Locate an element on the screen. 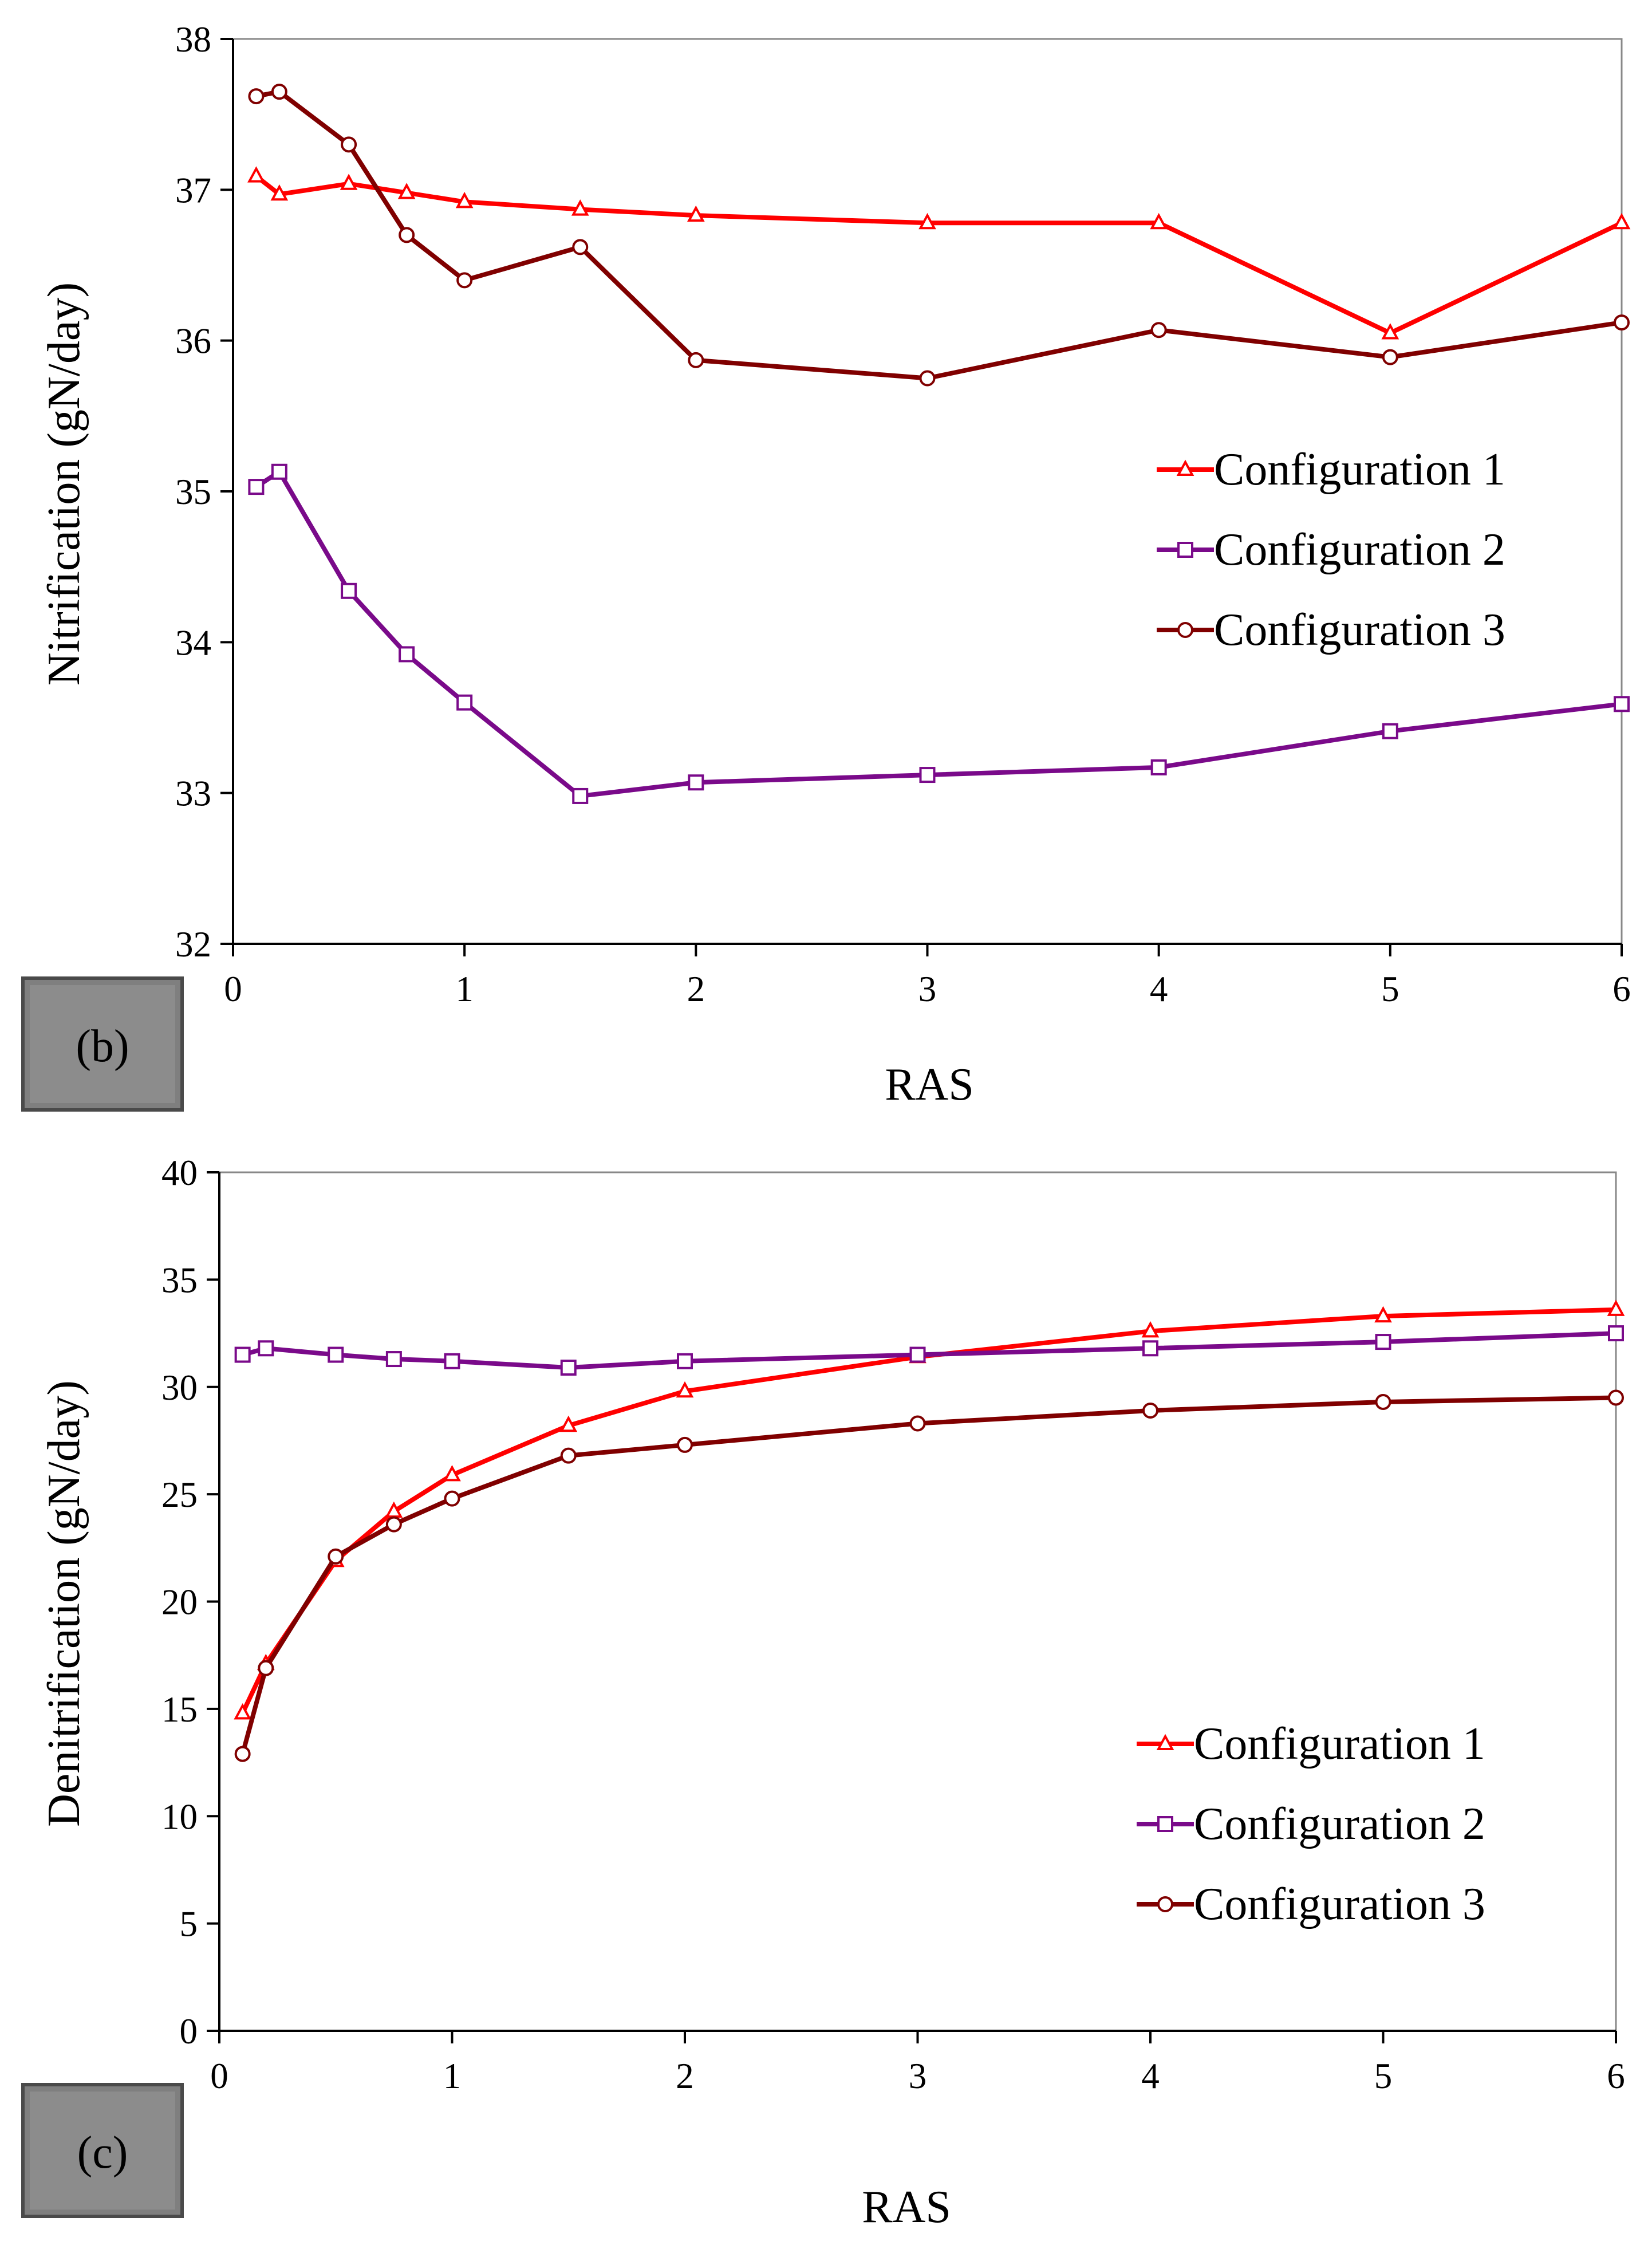 The width and height of the screenshot is (1652, 2241). nitrification-legend-label: Configuration 1 is located at coordinates (1360, 469).